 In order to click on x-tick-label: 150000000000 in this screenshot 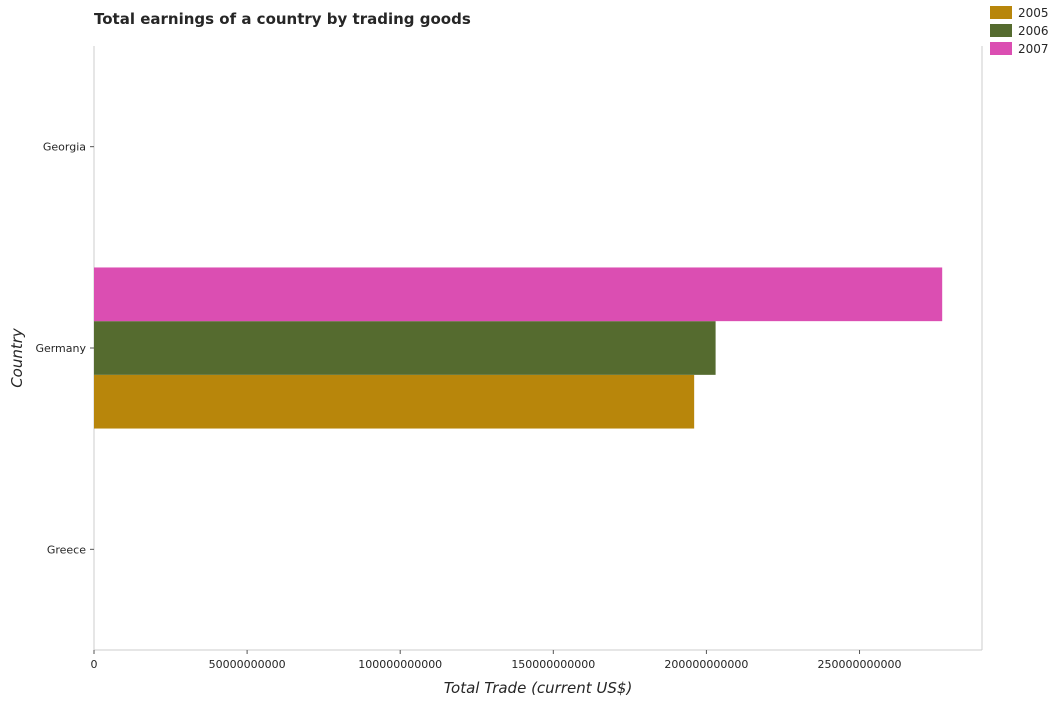, I will do `click(553, 664)`.